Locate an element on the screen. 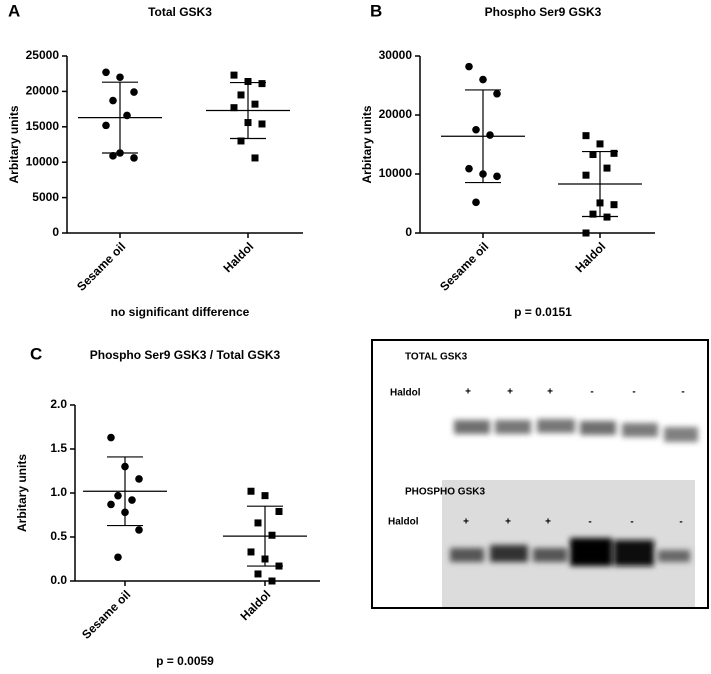  panel-letter: B is located at coordinates (376, 10).